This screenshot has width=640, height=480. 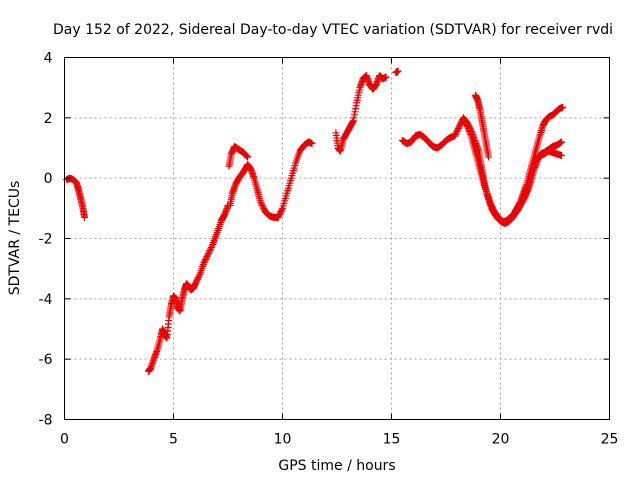 What do you see at coordinates (501, 440) in the screenshot?
I see `x-tick-label: 20` at bounding box center [501, 440].